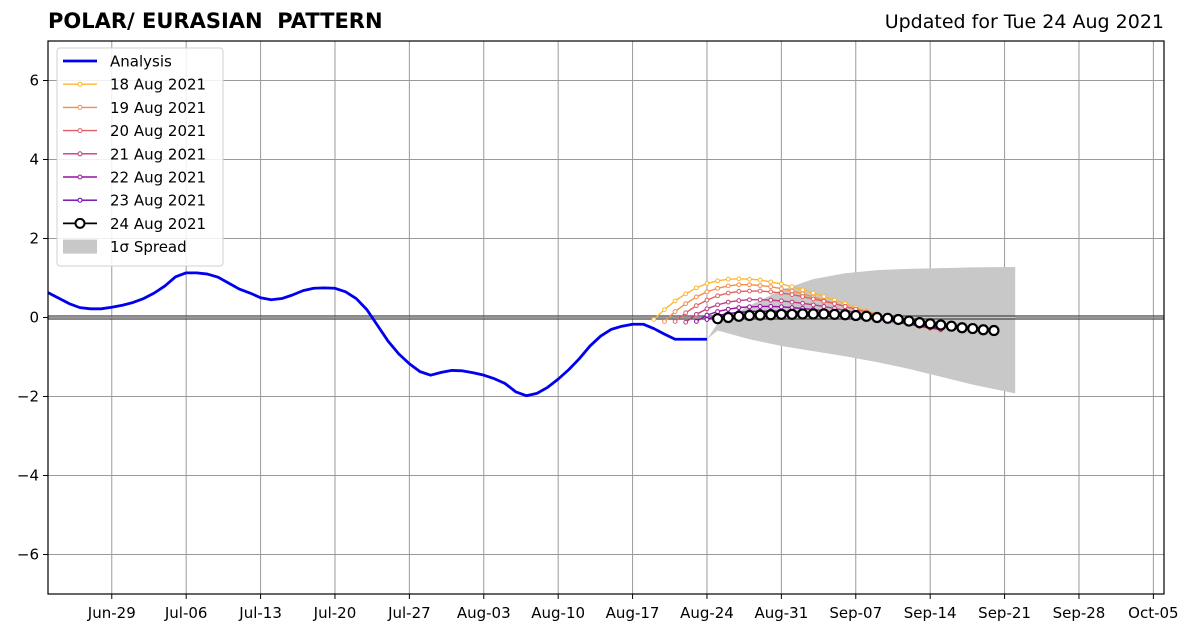 This screenshot has height=633, width=1193. Describe the element at coordinates (861, 330) in the screenshot. I see `spread-band` at that location.